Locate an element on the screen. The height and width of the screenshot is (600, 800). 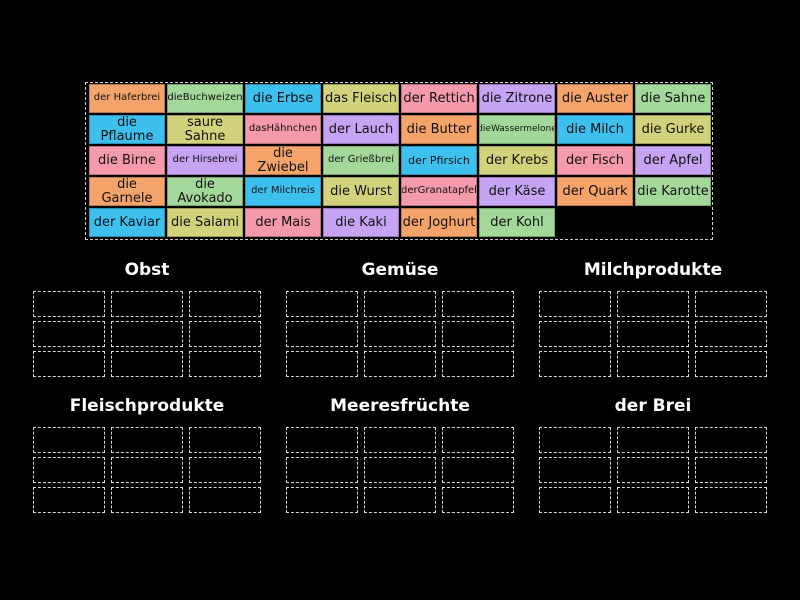
word-tile: der Mais is located at coordinates (283, 222).